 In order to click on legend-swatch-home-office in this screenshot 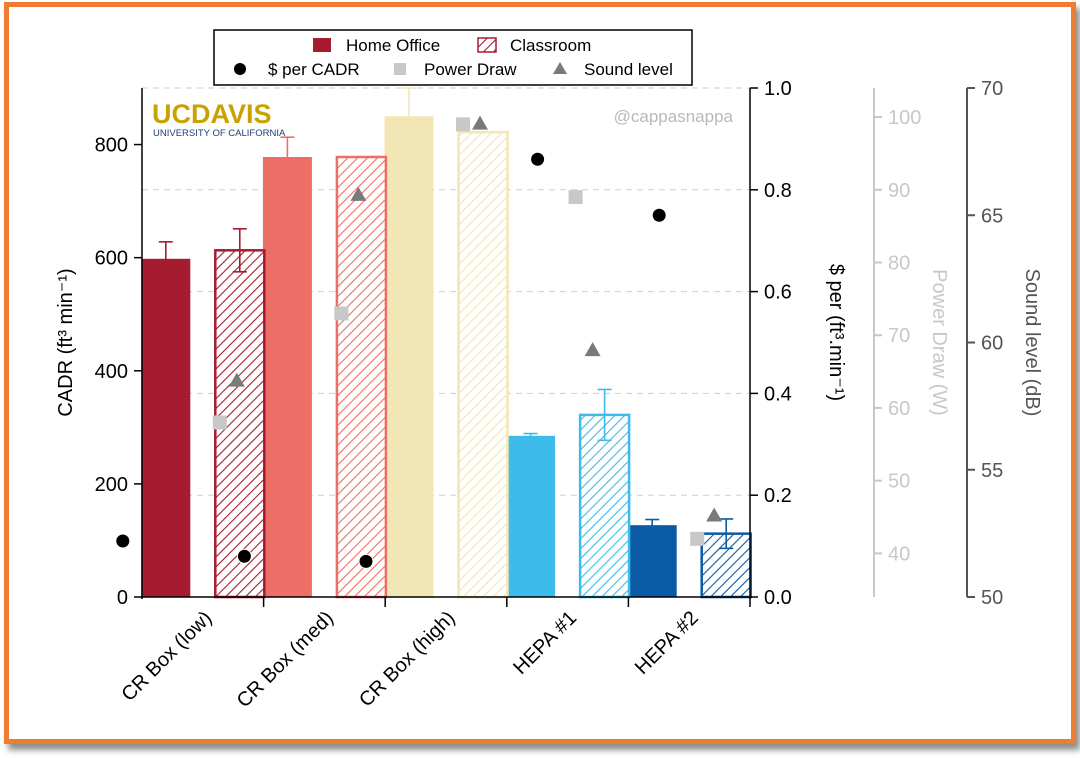, I will do `click(322, 45)`.